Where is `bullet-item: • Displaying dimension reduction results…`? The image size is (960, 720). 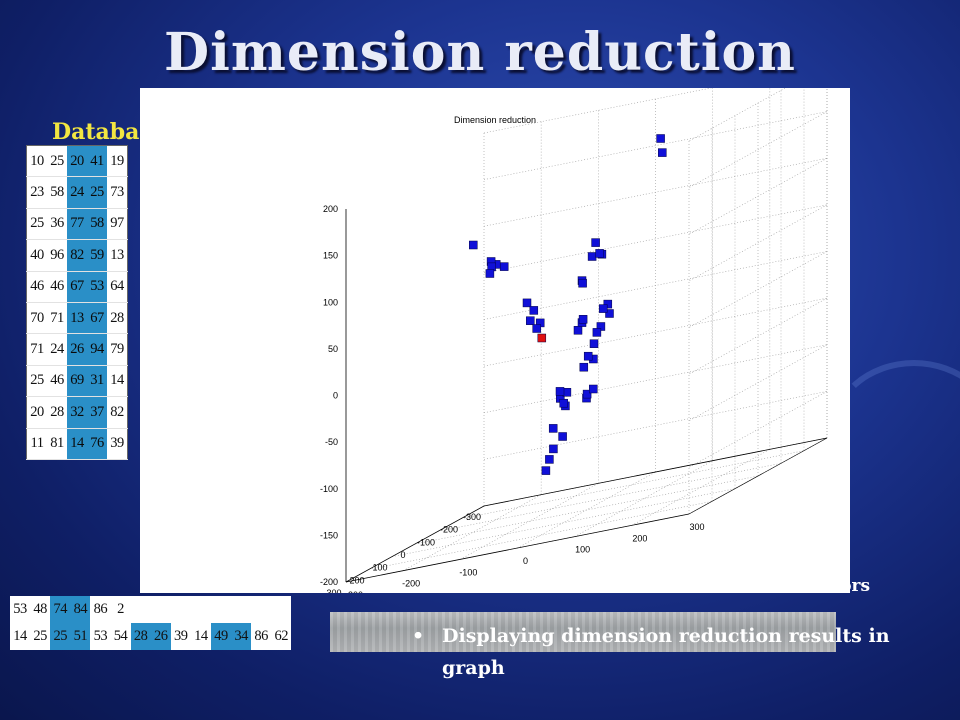 bullet-item: • Displaying dimension reduction results… is located at coordinates (672, 652).